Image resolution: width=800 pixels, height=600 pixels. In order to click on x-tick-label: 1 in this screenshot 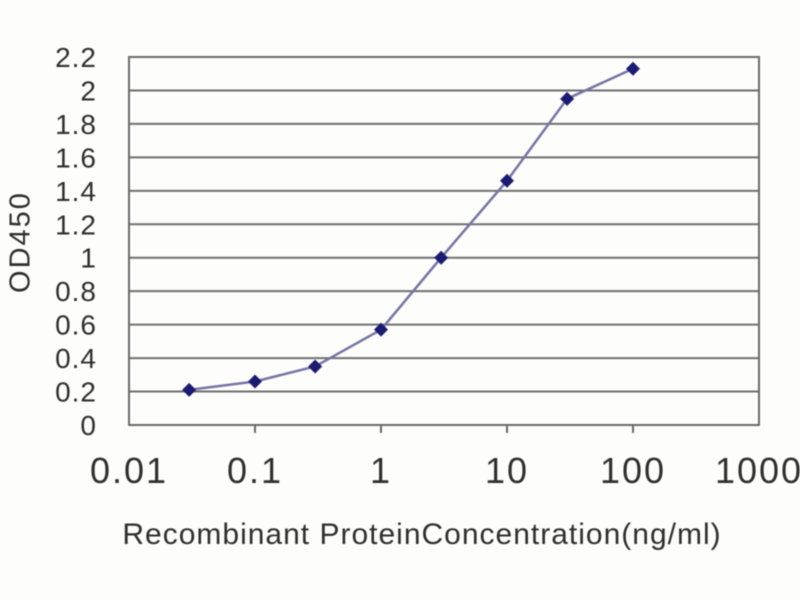, I will do `click(381, 470)`.